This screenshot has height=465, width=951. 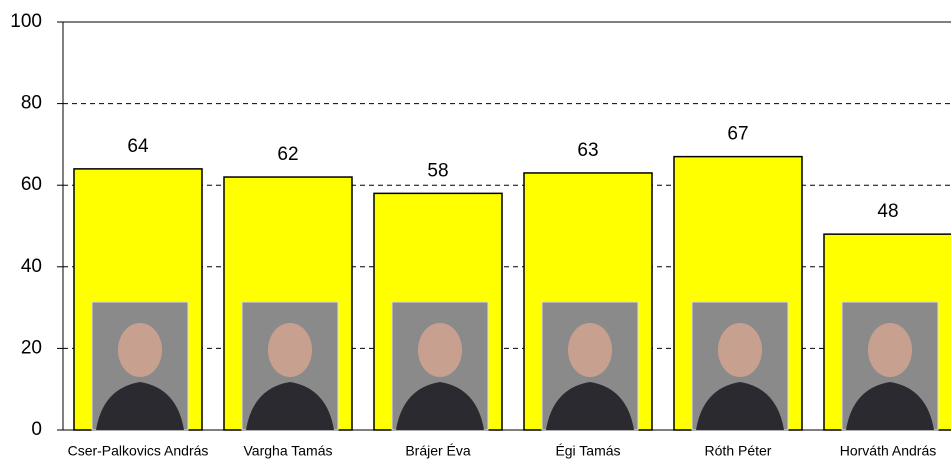 What do you see at coordinates (31, 266) in the screenshot?
I see `y-tick-label: 40` at bounding box center [31, 266].